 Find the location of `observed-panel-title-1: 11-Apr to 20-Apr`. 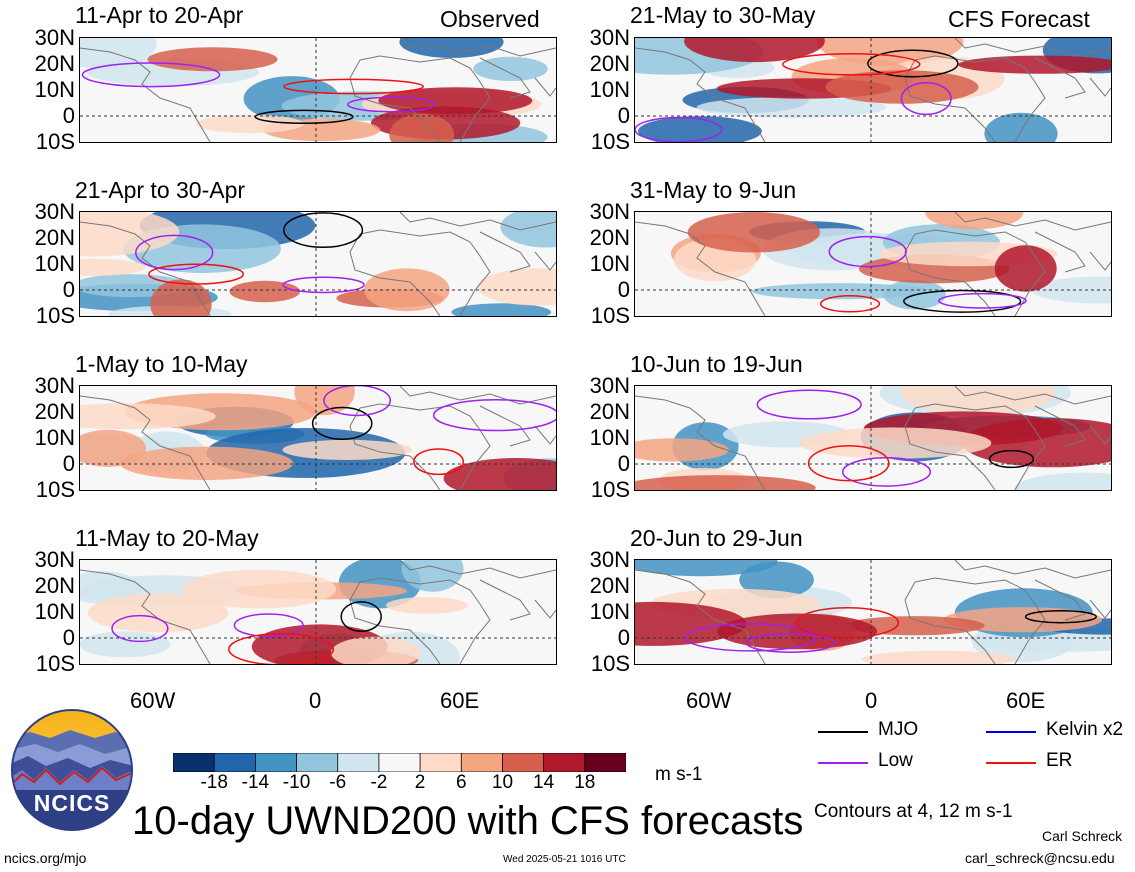

observed-panel-title-1: 11-Apr to 20-Apr is located at coordinates (159, 15).